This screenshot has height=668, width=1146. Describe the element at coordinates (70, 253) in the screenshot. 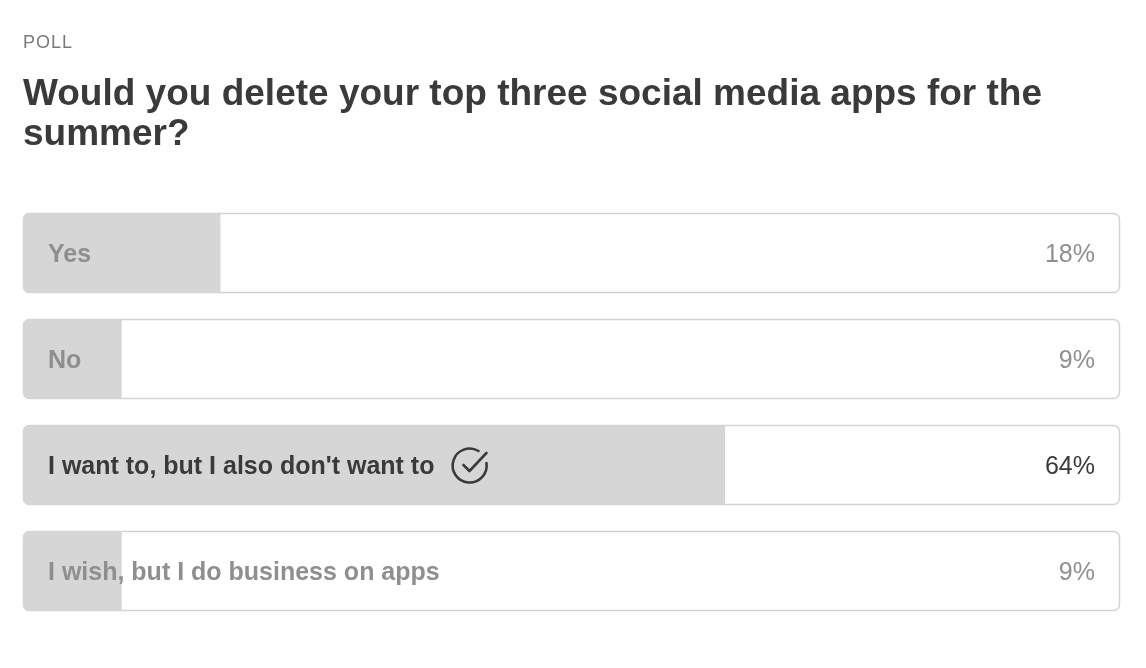

I see `y-tick-label: Yes` at that location.